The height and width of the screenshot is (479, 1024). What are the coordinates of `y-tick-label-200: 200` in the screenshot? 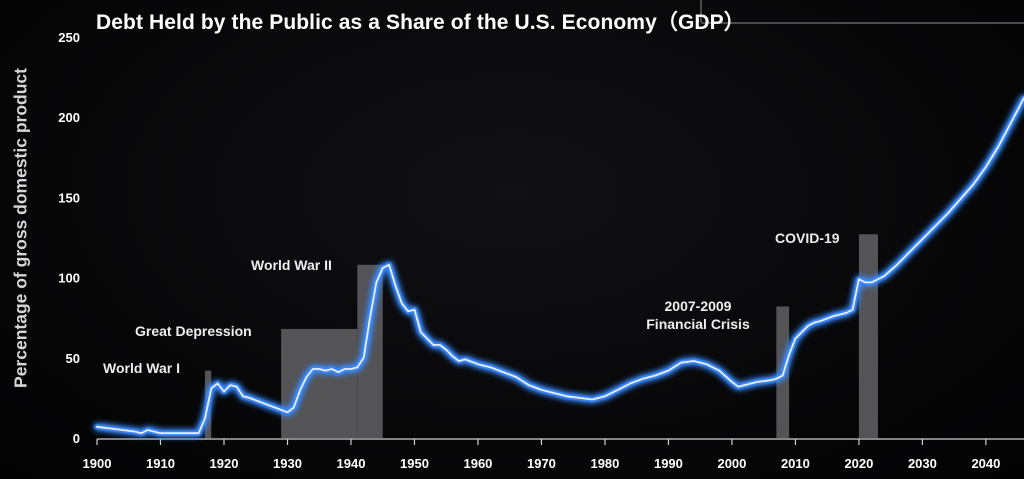 It's located at (69, 117).